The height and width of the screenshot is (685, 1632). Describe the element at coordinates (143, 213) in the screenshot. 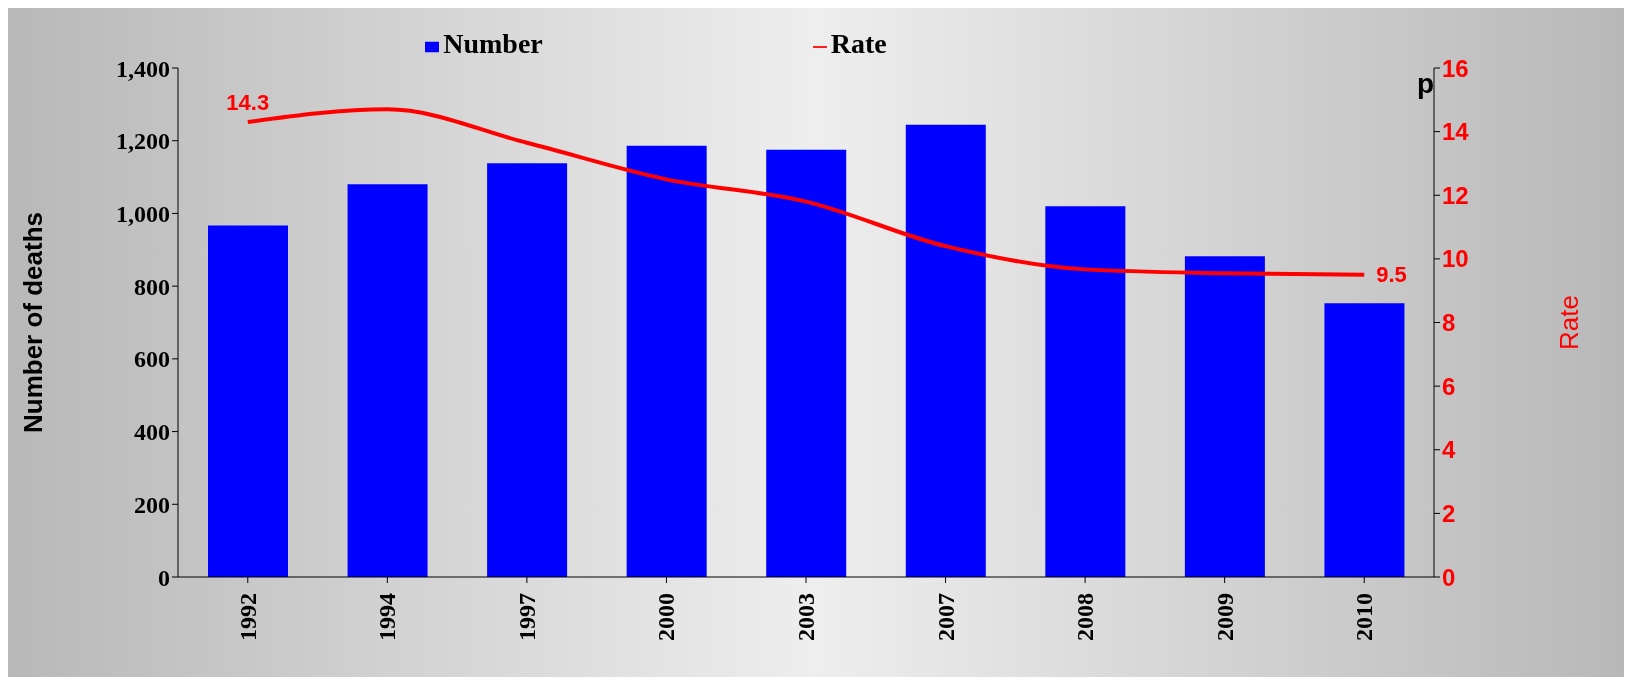

I see `y-tick-label: 1,000` at that location.